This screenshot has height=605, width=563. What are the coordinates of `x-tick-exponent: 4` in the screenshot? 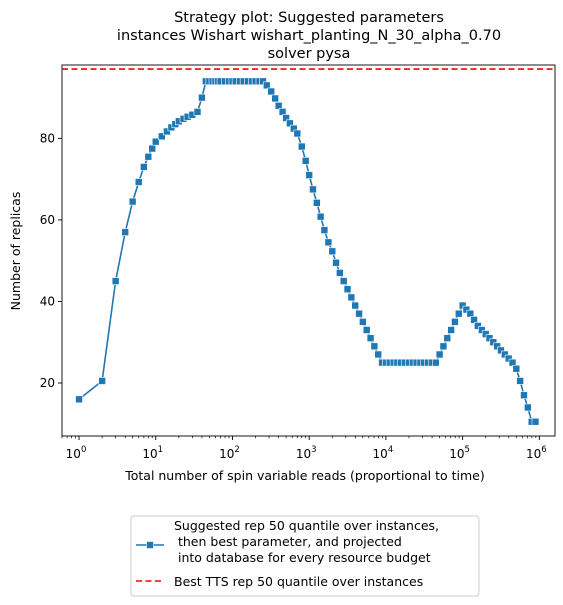 It's located at (390, 450).